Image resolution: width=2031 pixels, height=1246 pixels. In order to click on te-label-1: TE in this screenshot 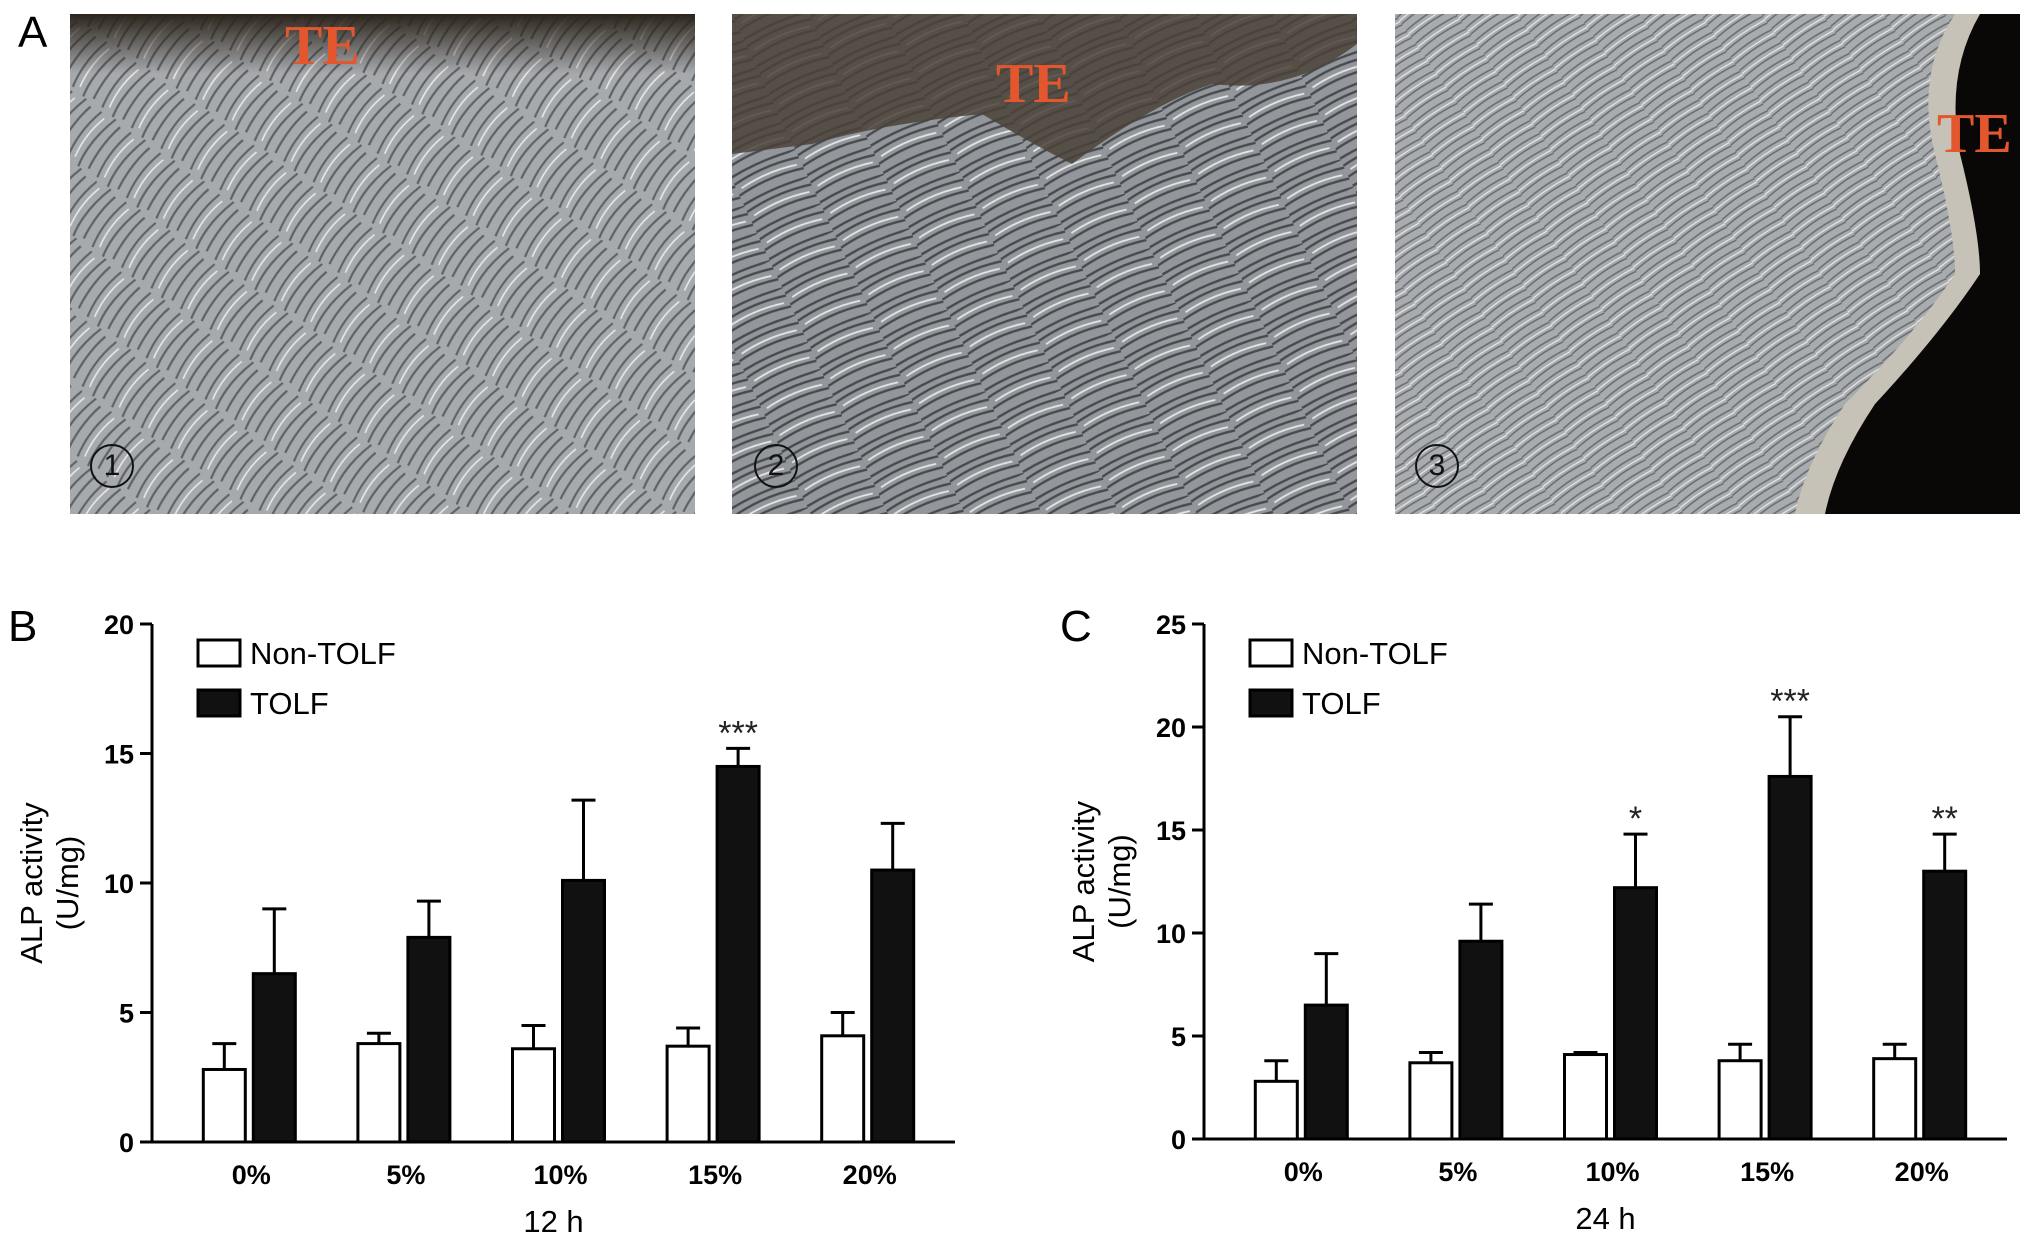, I will do `click(322, 46)`.